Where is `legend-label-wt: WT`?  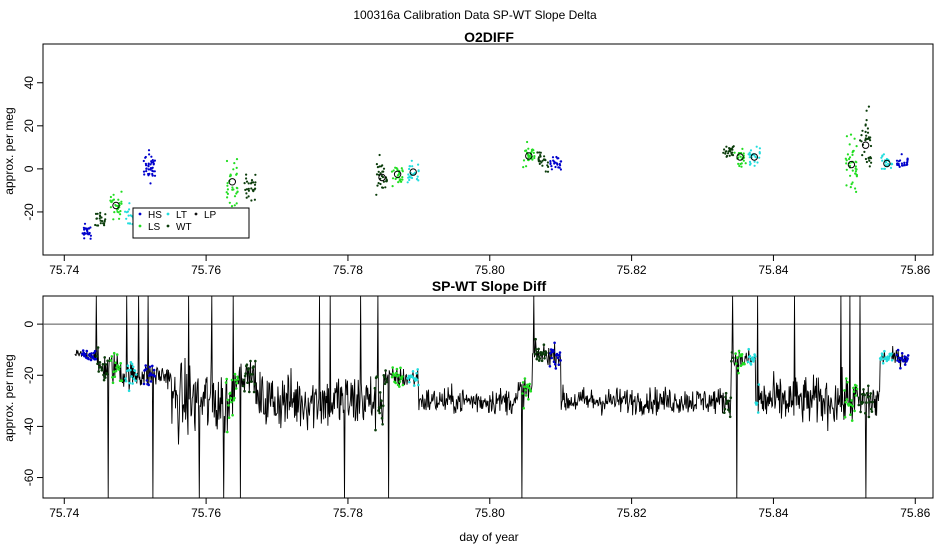 legend-label-wt: WT is located at coordinates (184, 227).